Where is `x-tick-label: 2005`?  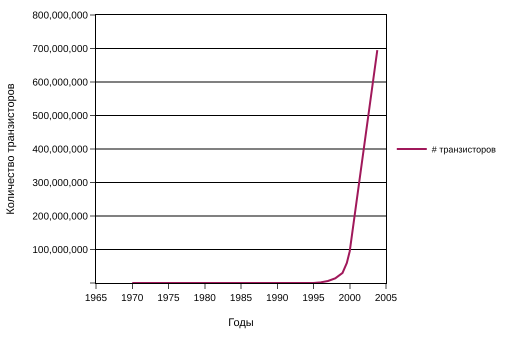 x-tick-label: 2005 is located at coordinates (386, 298).